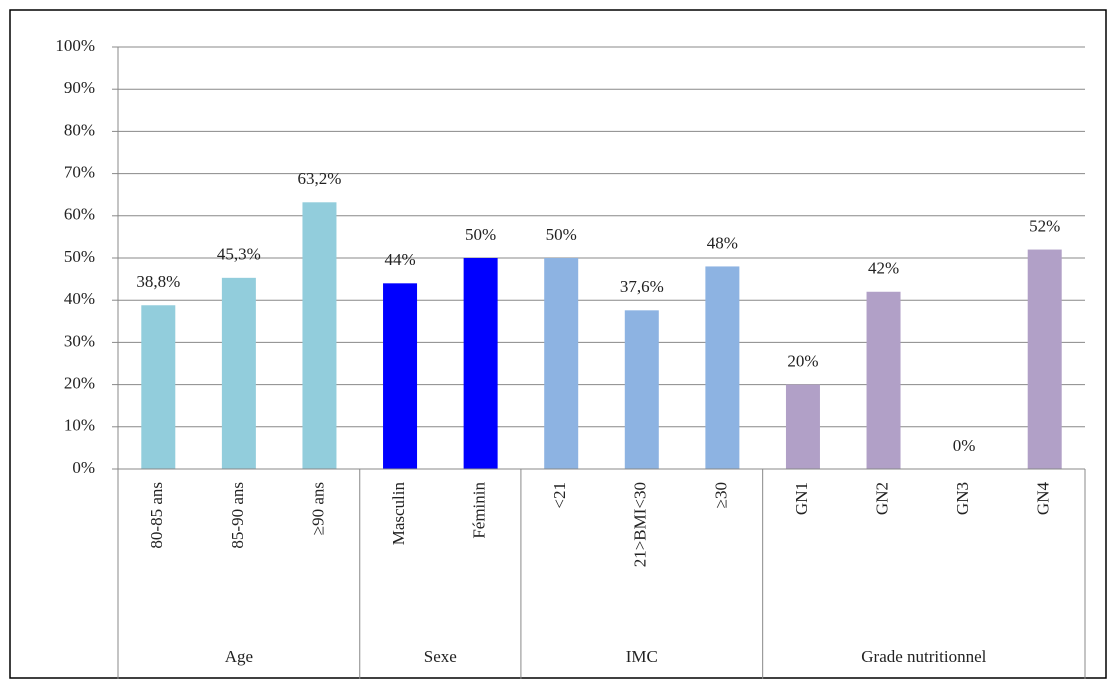  What do you see at coordinates (156, 515) in the screenshot?
I see `x-tick-label: 80-85 ans` at bounding box center [156, 515].